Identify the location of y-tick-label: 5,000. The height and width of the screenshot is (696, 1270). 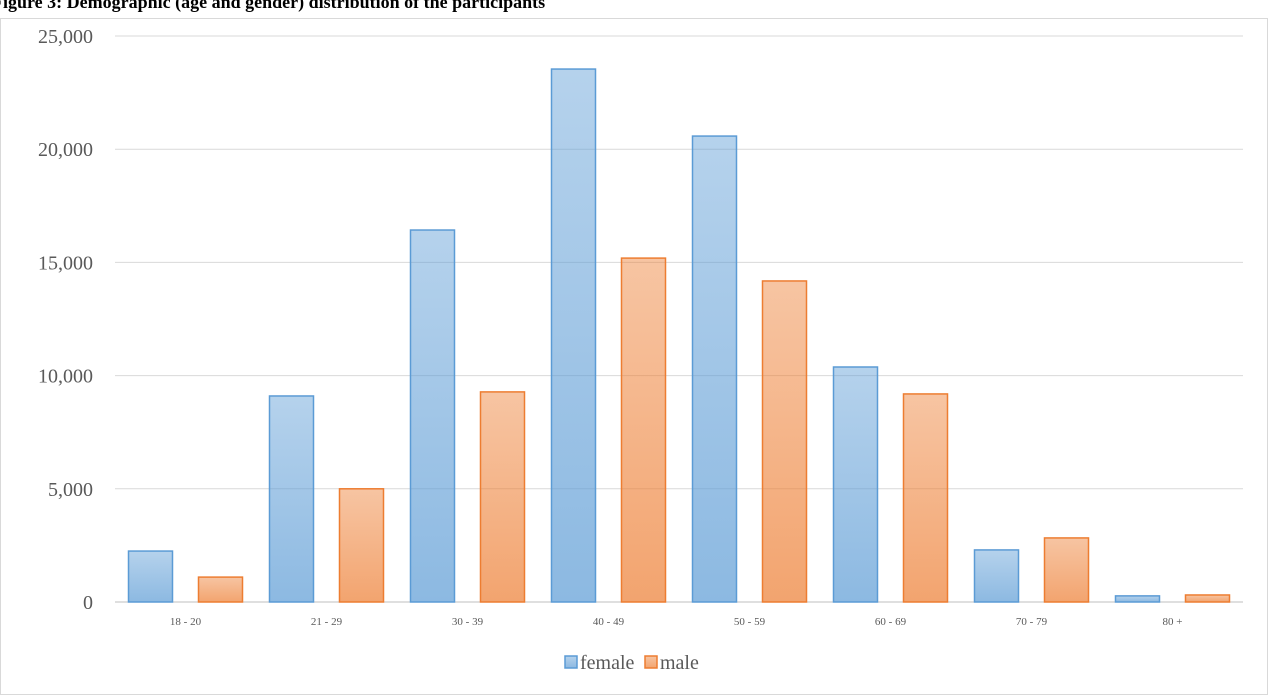
(70, 490).